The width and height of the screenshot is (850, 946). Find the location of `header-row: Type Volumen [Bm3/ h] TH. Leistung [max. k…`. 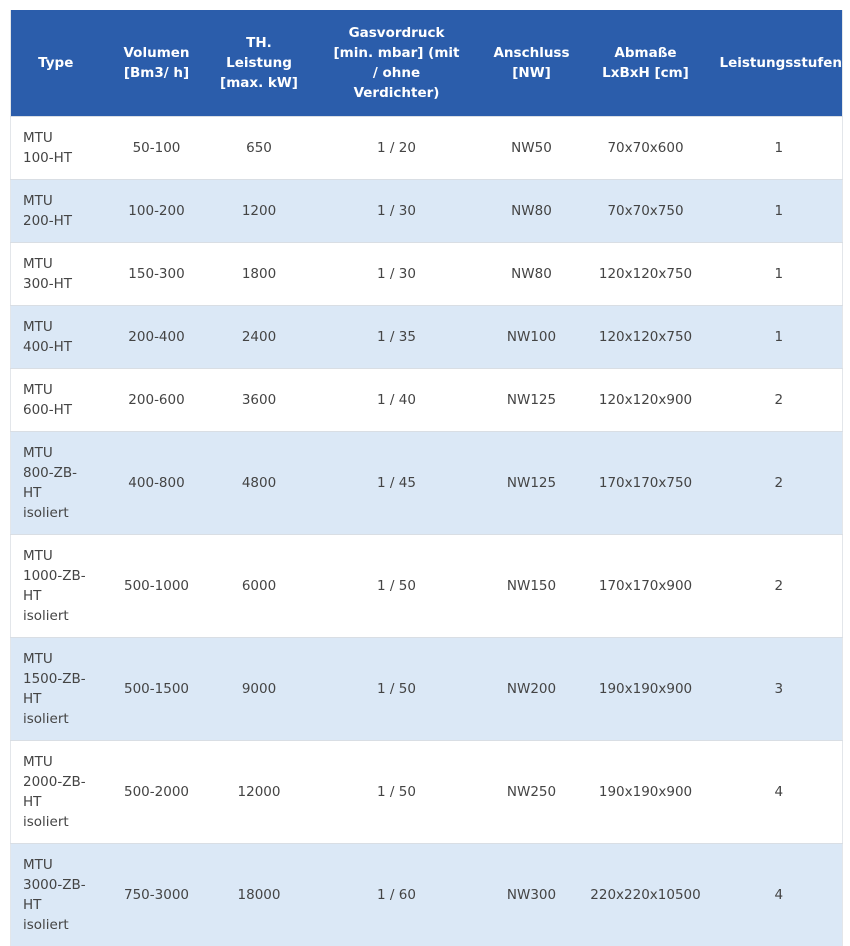

header-row: Type Volumen [Bm3/ h] TH. Leistung [max. k… is located at coordinates (427, 63).